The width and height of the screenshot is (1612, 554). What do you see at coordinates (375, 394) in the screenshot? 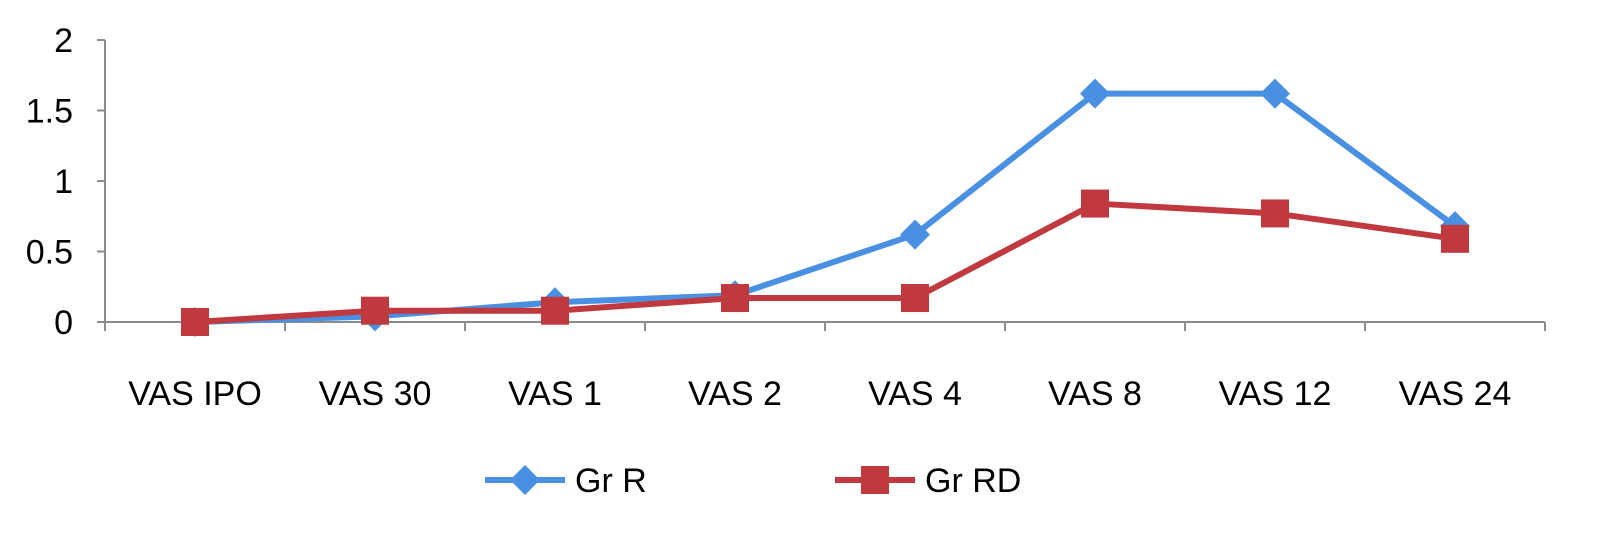
I see `x-tick-label: VAS 30` at bounding box center [375, 394].